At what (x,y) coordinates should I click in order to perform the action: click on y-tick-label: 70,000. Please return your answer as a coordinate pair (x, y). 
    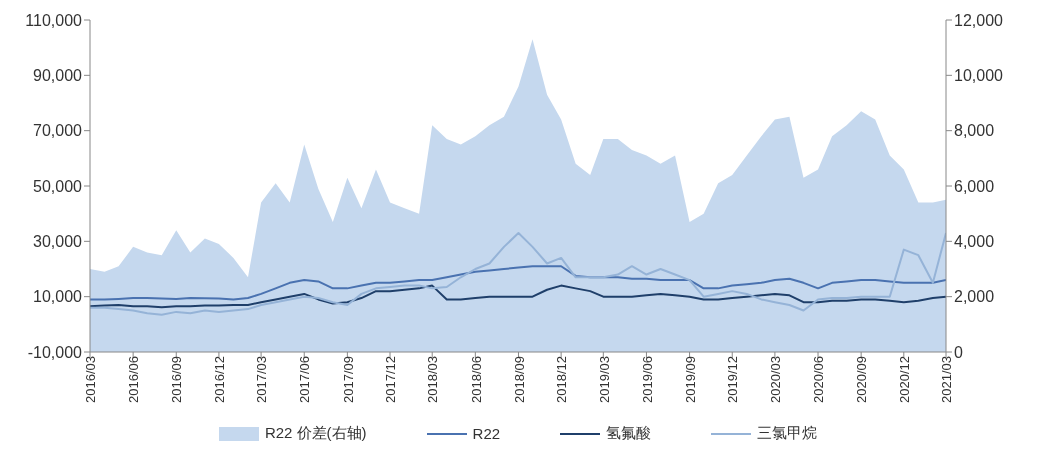
    Looking at the image, I should click on (58, 131).